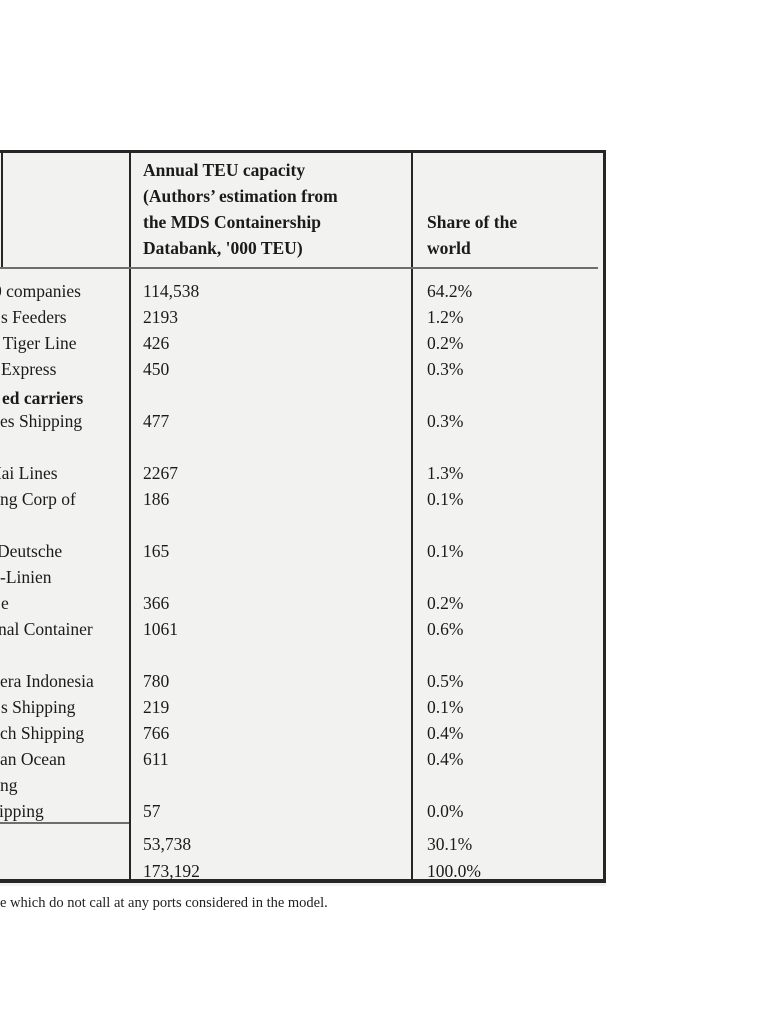 Image resolution: width=768 pixels, height=1024 pixels. What do you see at coordinates (472, 235) in the screenshot?
I see `column-header-share: Share of the world` at bounding box center [472, 235].